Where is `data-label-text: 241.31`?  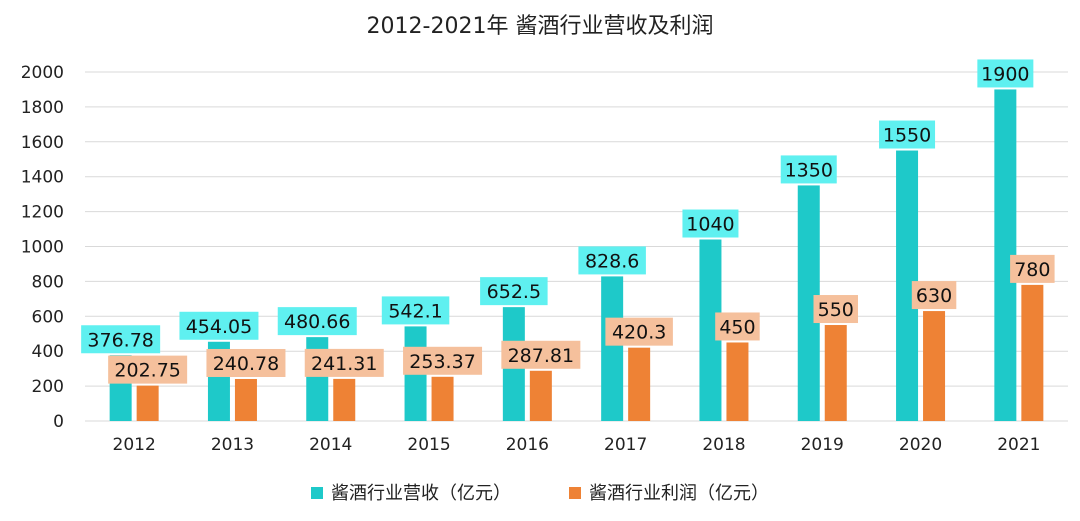
data-label-text: 241.31 is located at coordinates (344, 364).